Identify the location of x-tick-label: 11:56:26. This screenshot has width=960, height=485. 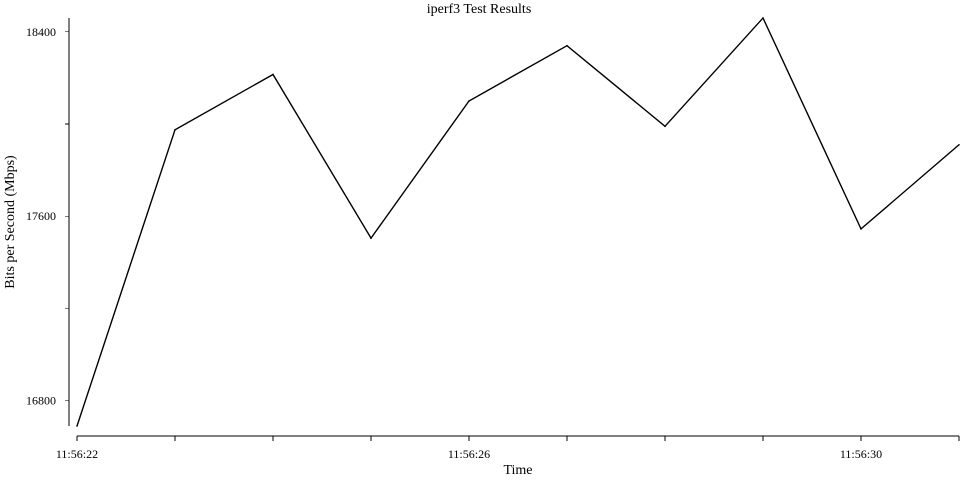
(469, 454).